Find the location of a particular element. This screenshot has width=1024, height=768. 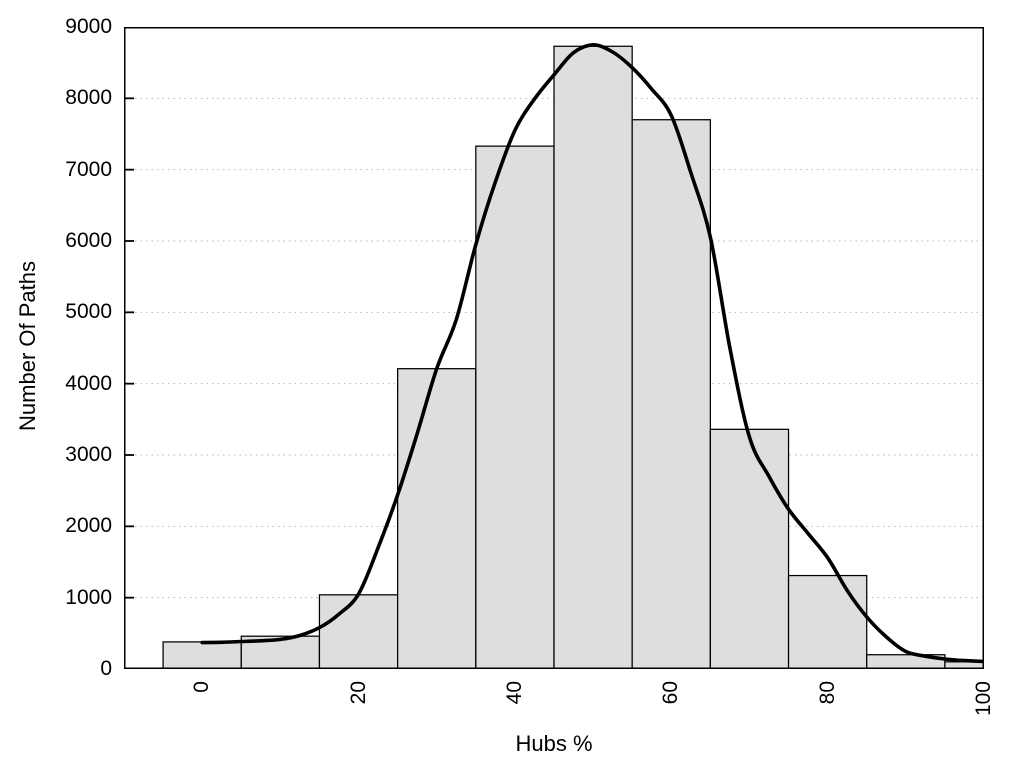

y-tick-label: 9000 is located at coordinates (88, 26).